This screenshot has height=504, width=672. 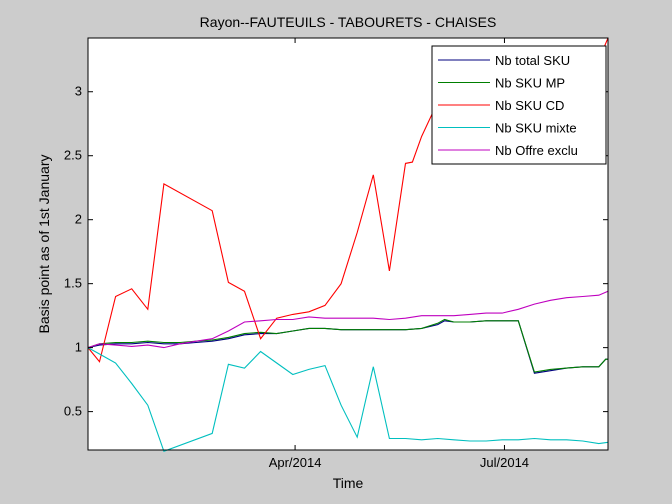 What do you see at coordinates (78, 91) in the screenshot?
I see `y-tick-label: 3` at bounding box center [78, 91].